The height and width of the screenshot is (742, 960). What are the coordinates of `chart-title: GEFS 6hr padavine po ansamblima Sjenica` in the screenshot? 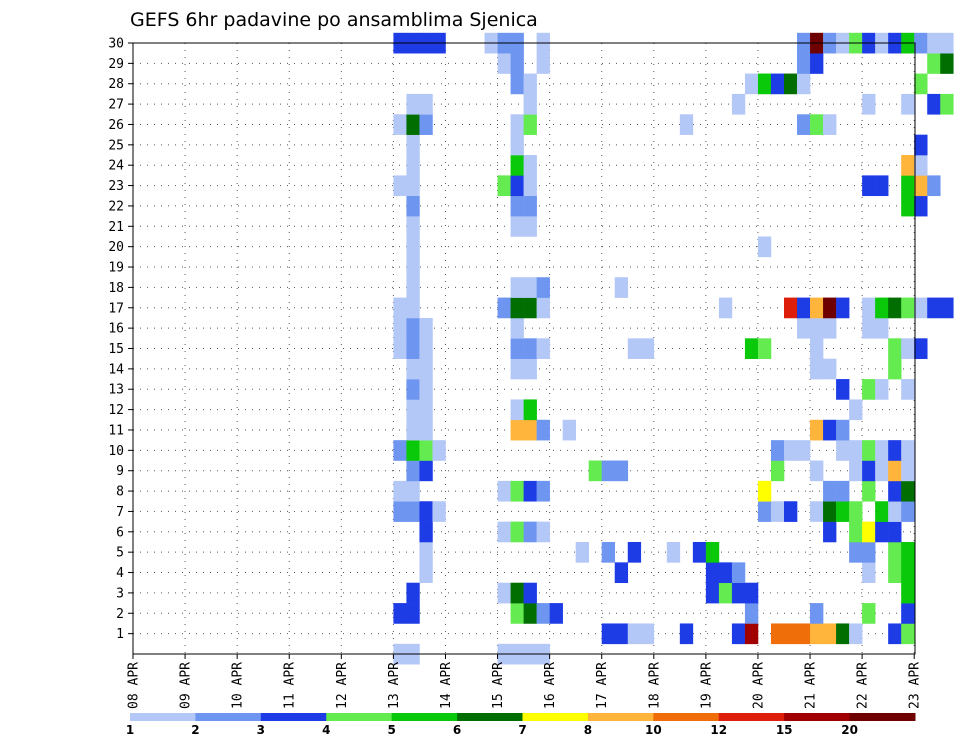 It's located at (334, 20).